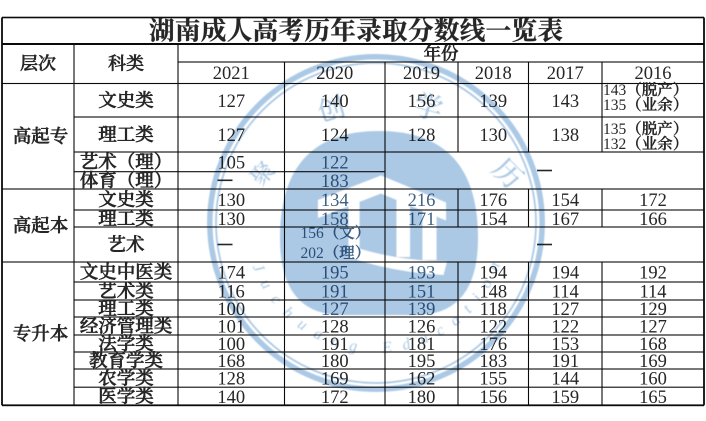 This screenshot has width=706, height=421. What do you see at coordinates (653, 380) in the screenshot?
I see `svg-text: 160` at bounding box center [653, 380].